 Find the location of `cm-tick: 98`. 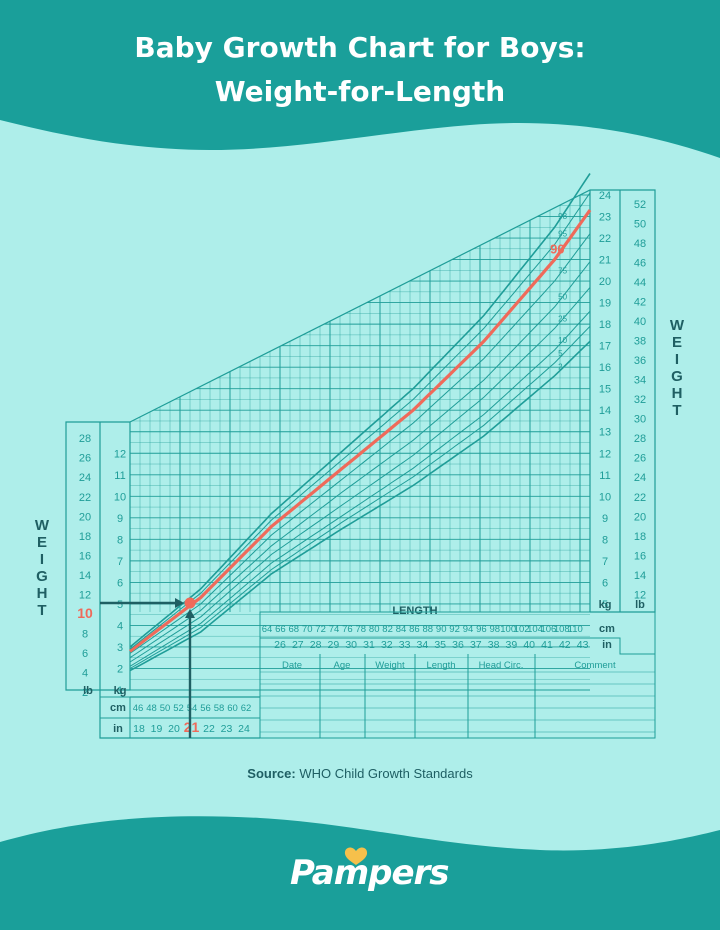

cm-tick: 98 is located at coordinates (495, 629).